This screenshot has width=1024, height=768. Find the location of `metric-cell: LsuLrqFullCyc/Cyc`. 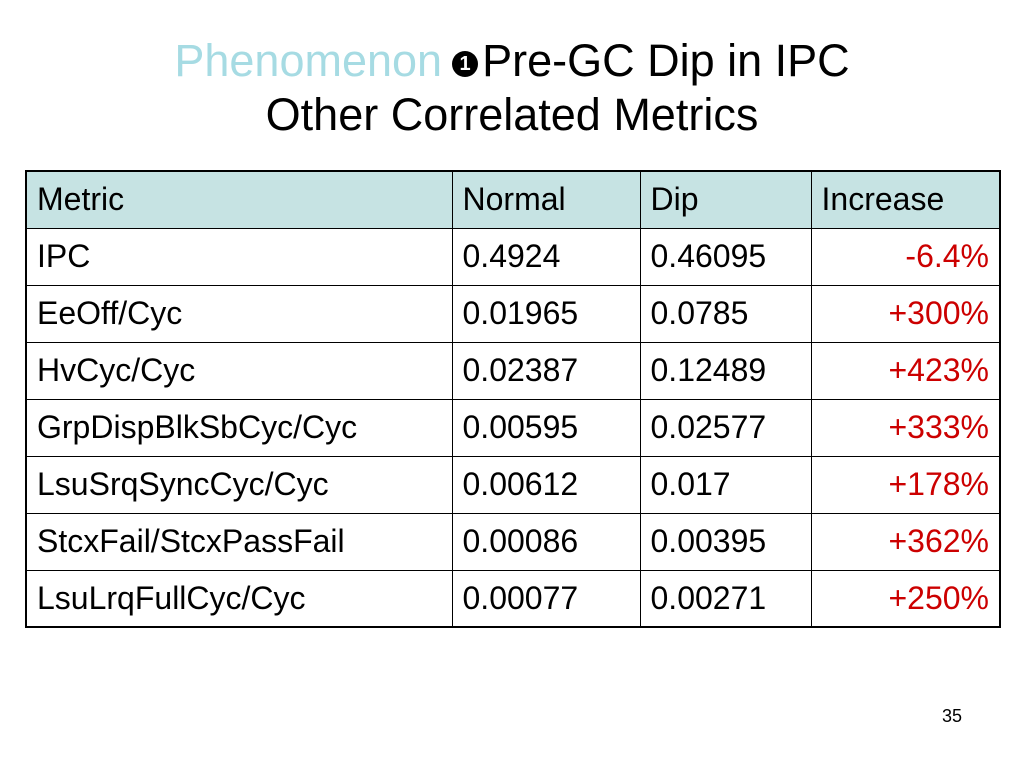

metric-cell: LsuLrqFullCyc/Cyc is located at coordinates (239, 598).